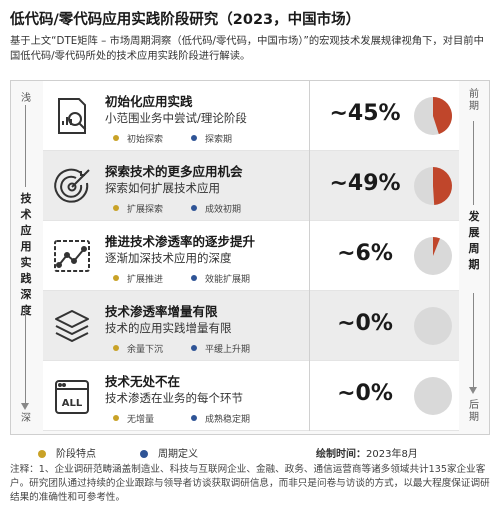 Image resolution: width=499 pixels, height=515 pixels. I want to click on stage-row: 推进技术渗透率的逐步提升 逐渐加深技术应用的深度 扩展推进 效能扩展期 ~6%, so click(251, 256).